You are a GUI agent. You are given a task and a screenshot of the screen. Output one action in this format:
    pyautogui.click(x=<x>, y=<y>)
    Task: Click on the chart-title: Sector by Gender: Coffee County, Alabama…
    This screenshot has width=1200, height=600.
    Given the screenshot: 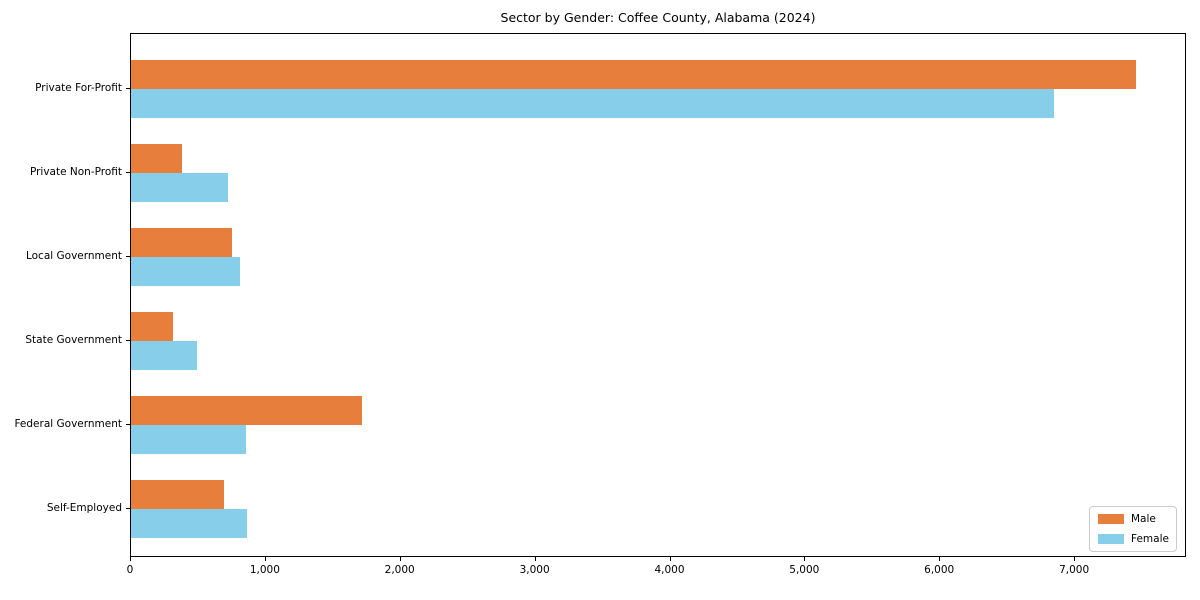 What is the action you would take?
    pyautogui.click(x=658, y=17)
    